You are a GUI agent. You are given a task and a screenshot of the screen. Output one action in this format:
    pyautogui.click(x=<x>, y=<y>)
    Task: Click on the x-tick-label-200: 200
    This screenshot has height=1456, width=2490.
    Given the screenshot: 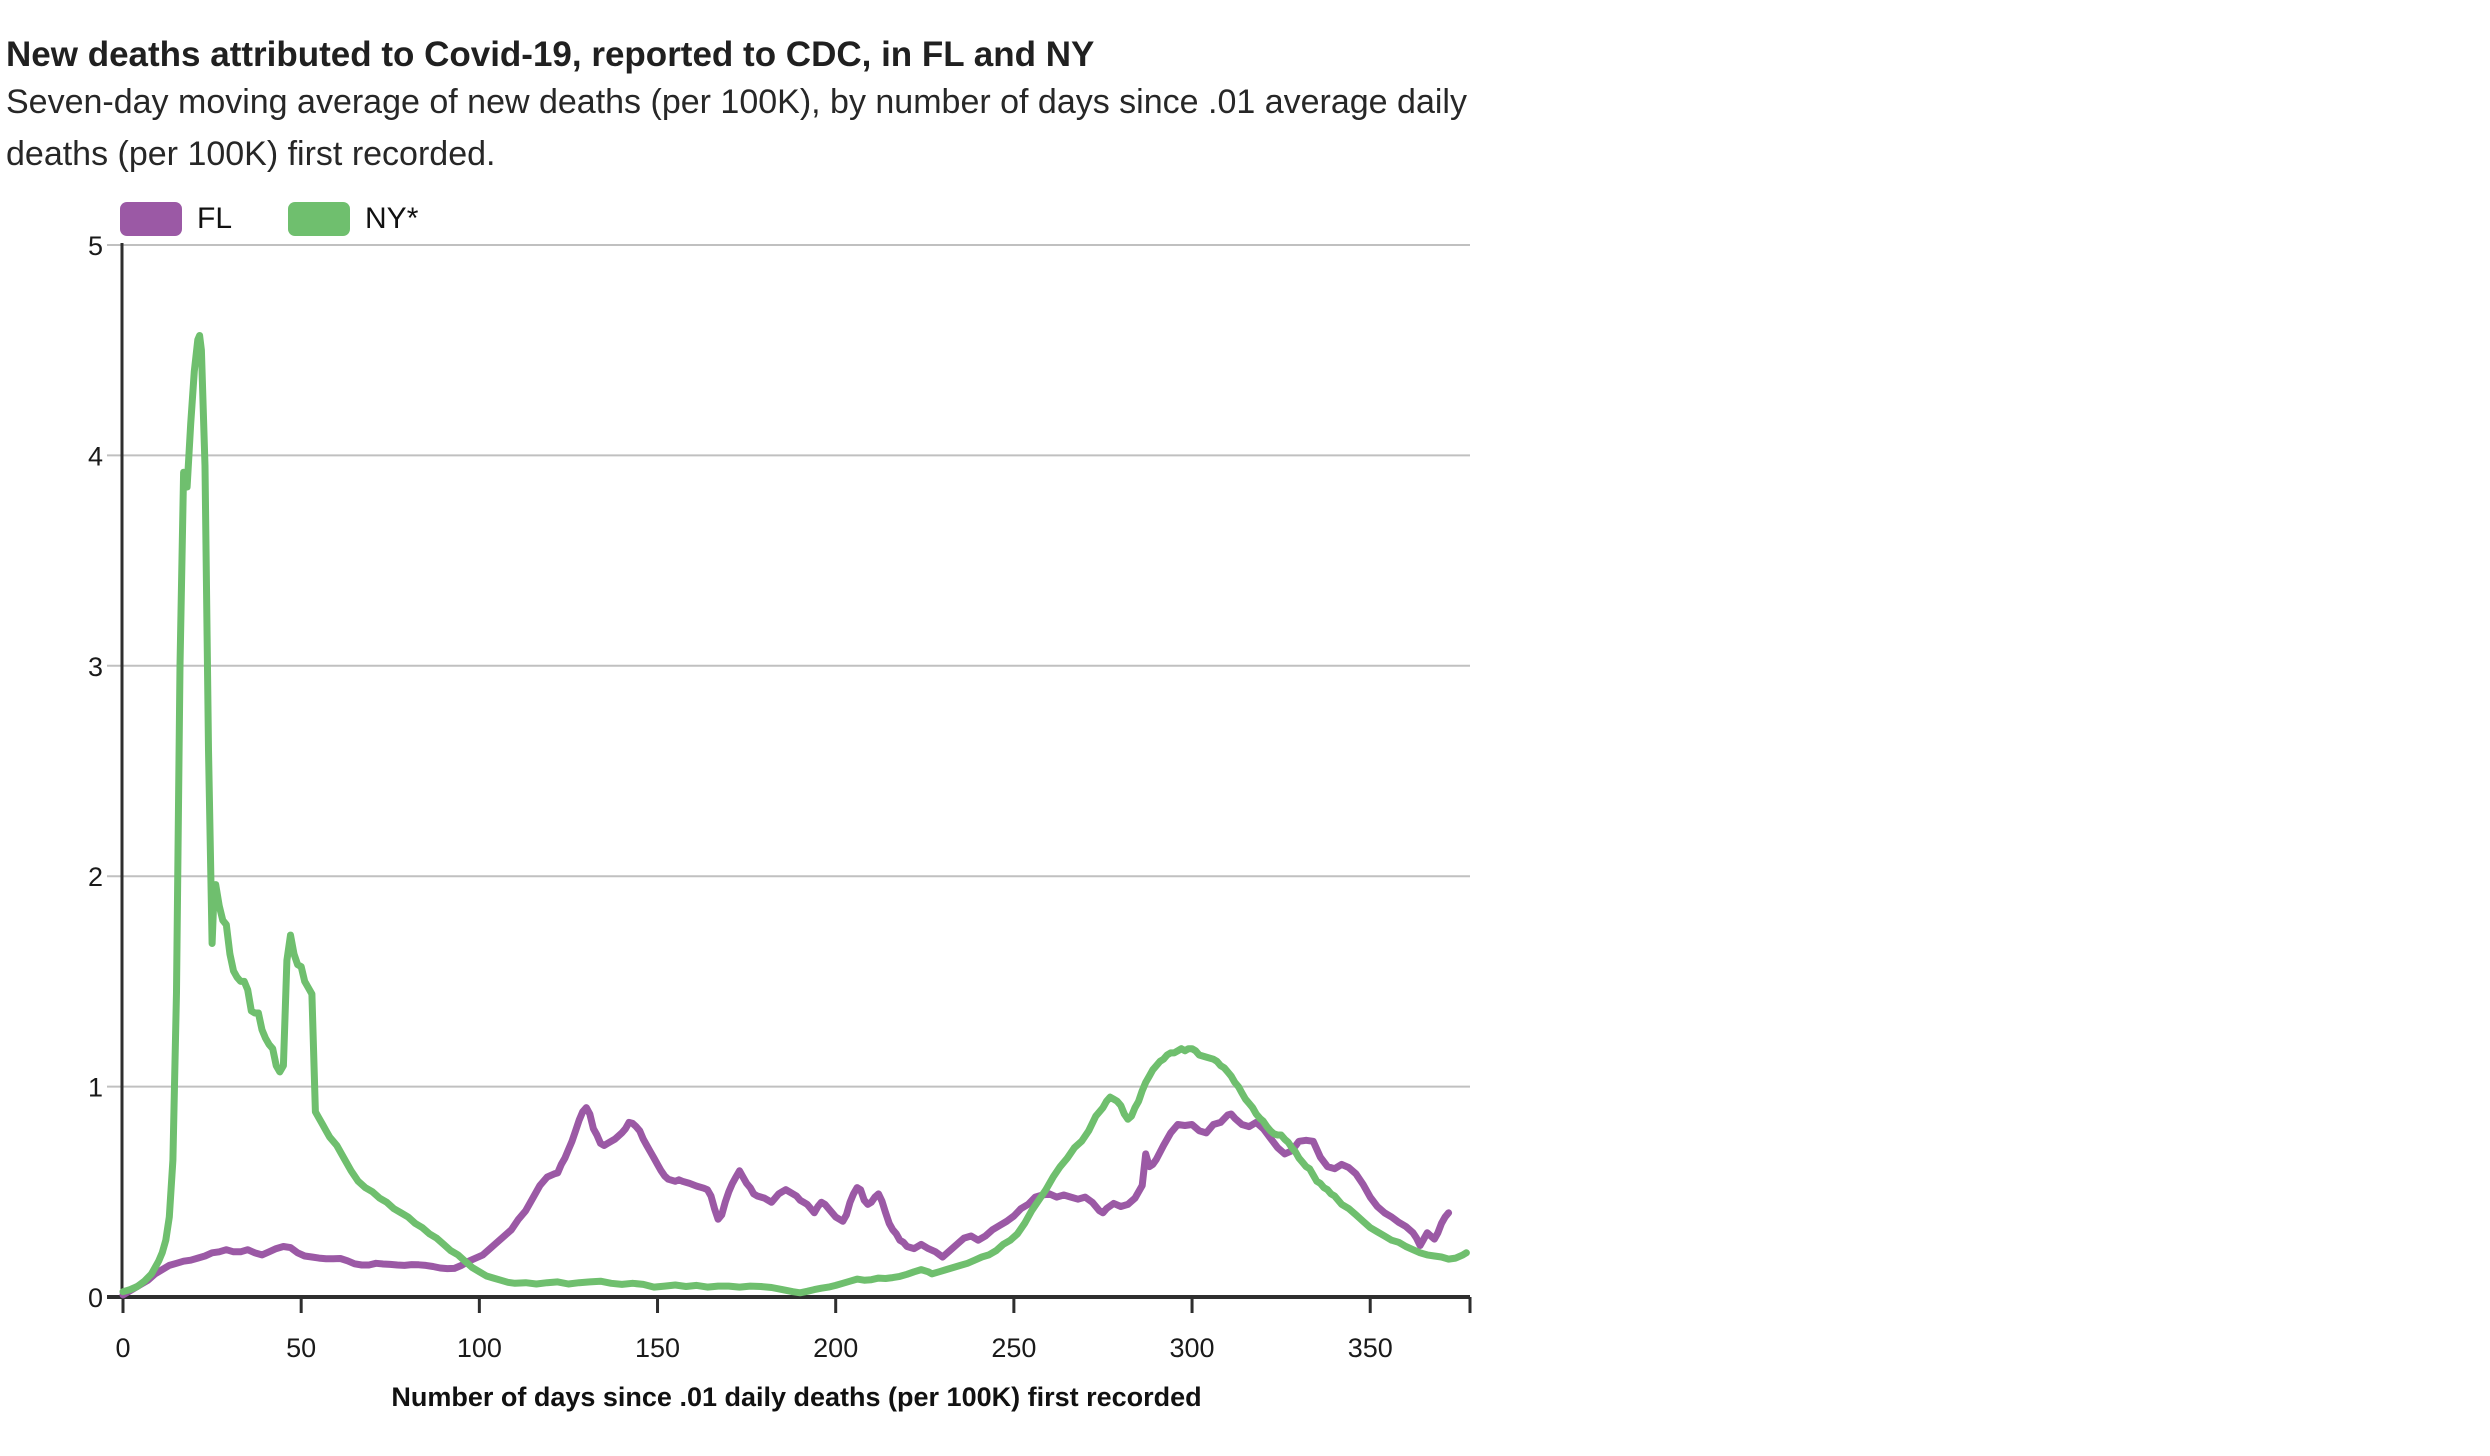 What is the action you would take?
    pyautogui.click(x=835, y=1348)
    